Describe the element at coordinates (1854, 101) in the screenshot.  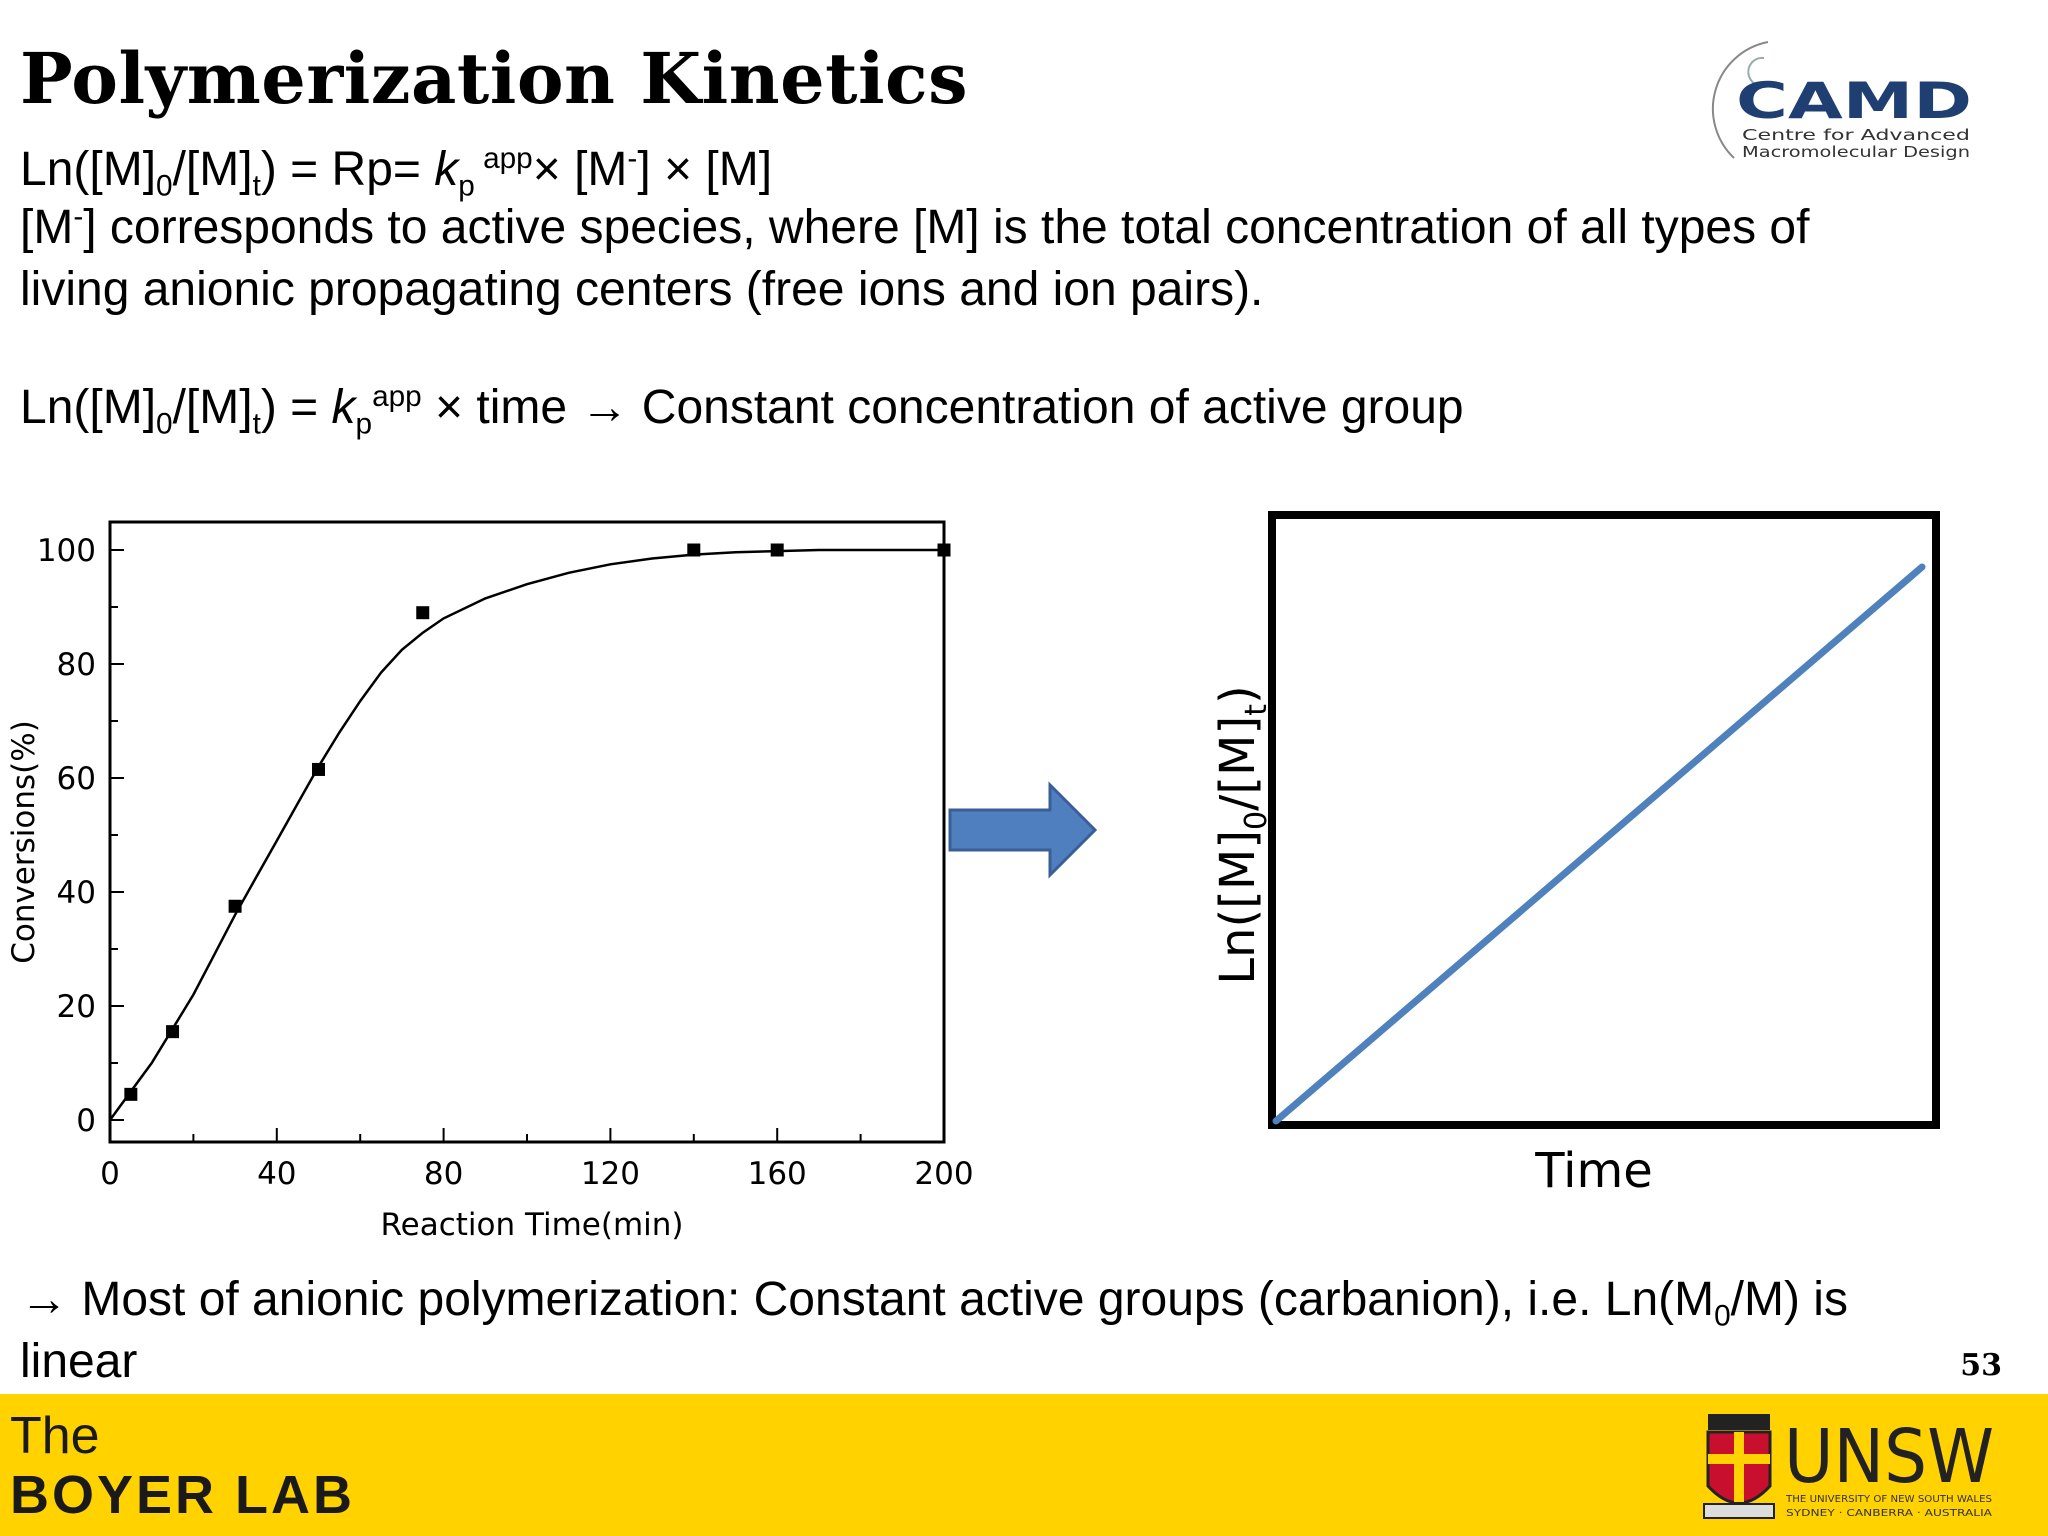
I see `camd-wordmark: CAMD` at that location.